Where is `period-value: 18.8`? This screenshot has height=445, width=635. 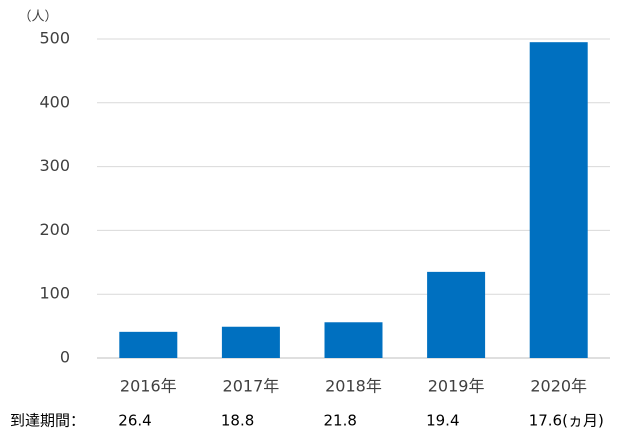
period-value: 18.8 is located at coordinates (237, 421).